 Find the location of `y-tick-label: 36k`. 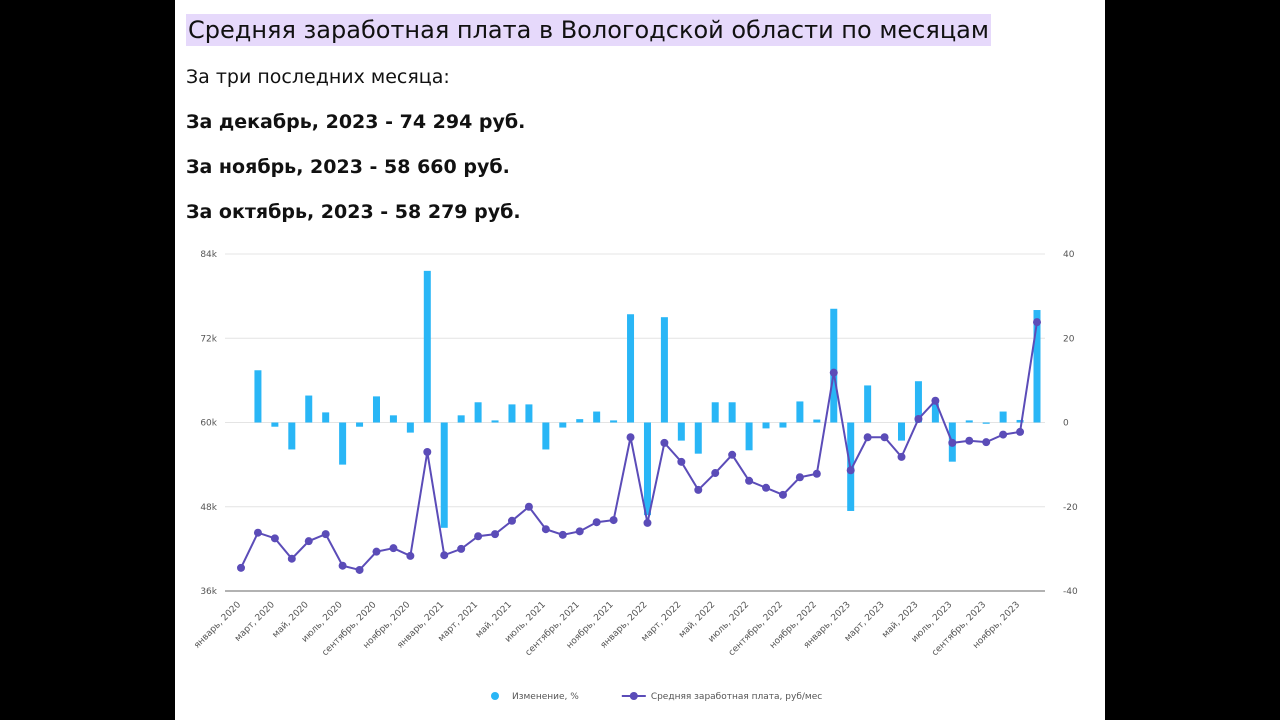

y-tick-label: 36k is located at coordinates (208, 592).